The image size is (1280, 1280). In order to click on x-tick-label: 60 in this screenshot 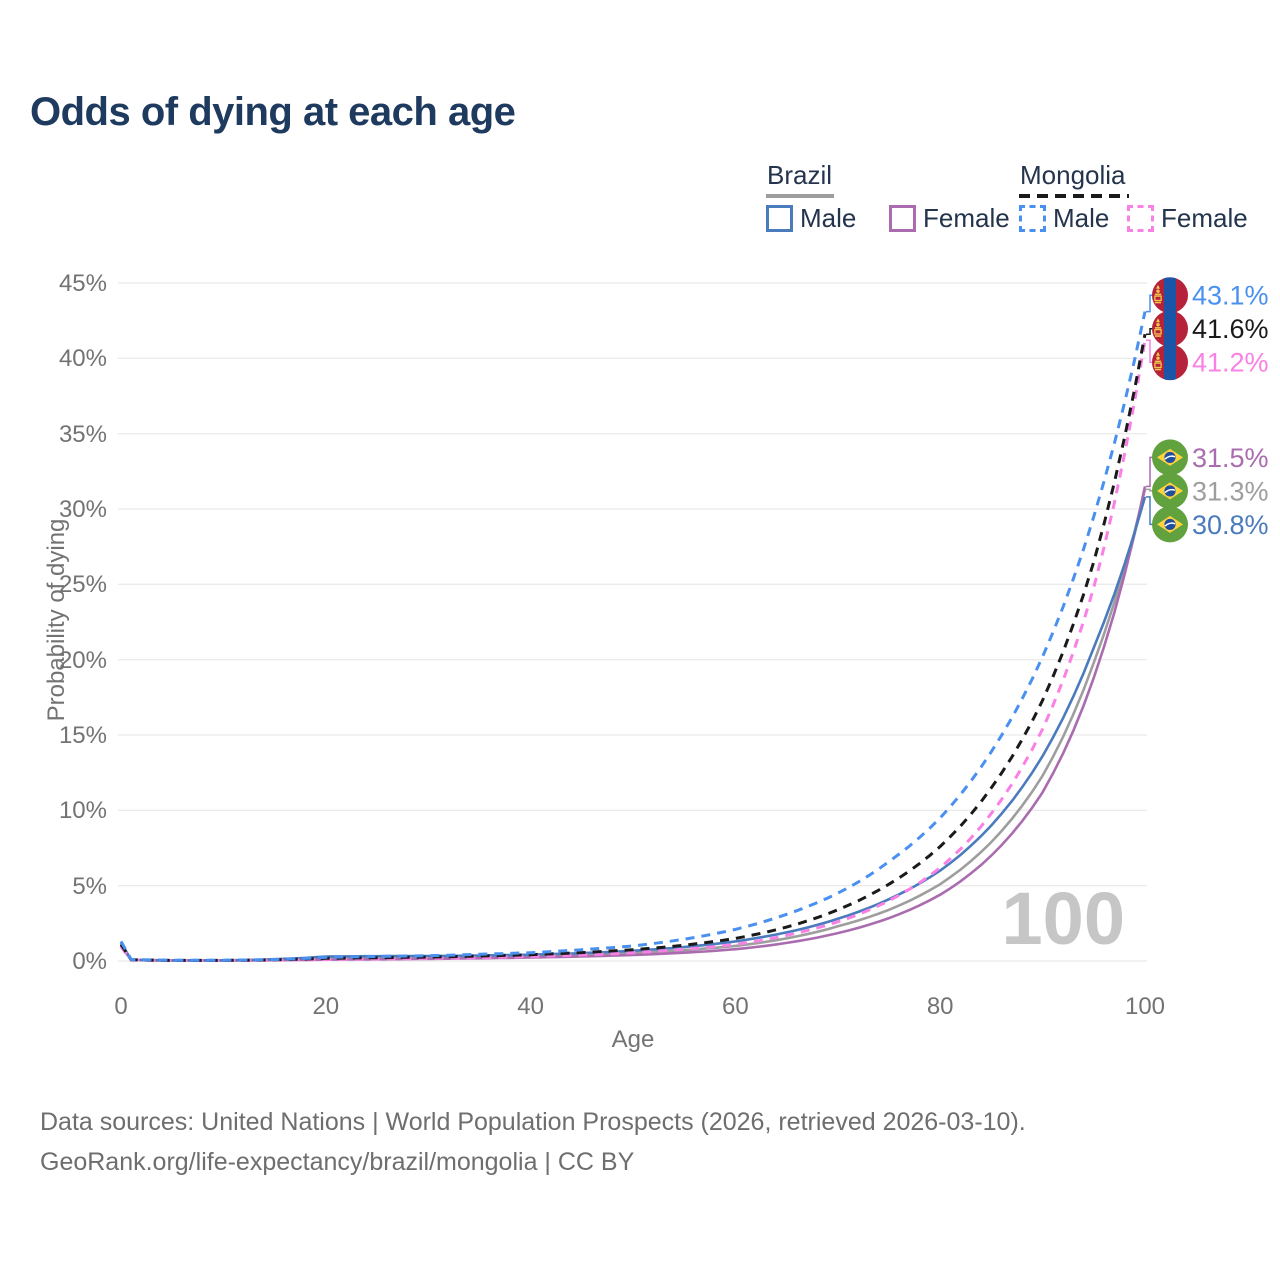, I will do `click(735, 1006)`.